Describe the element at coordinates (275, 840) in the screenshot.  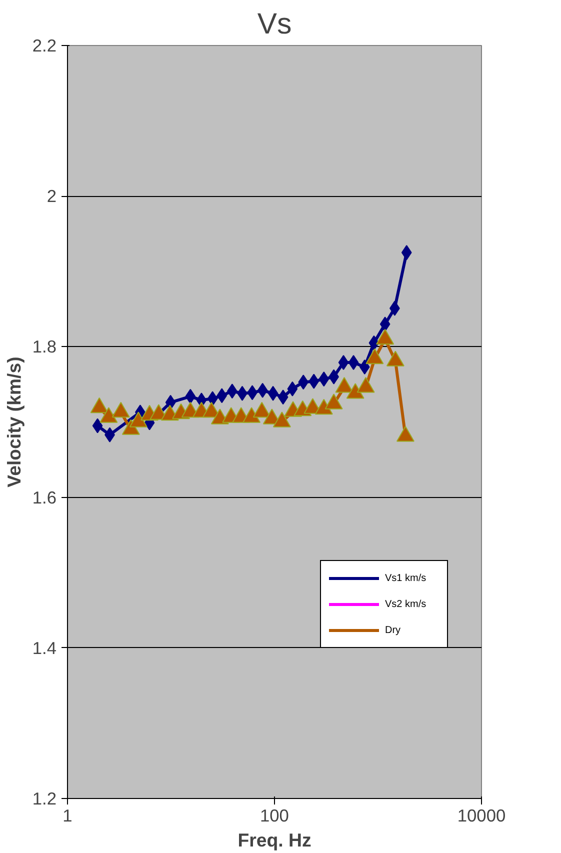
I see `x-axis-title: Freq. Hz` at that location.